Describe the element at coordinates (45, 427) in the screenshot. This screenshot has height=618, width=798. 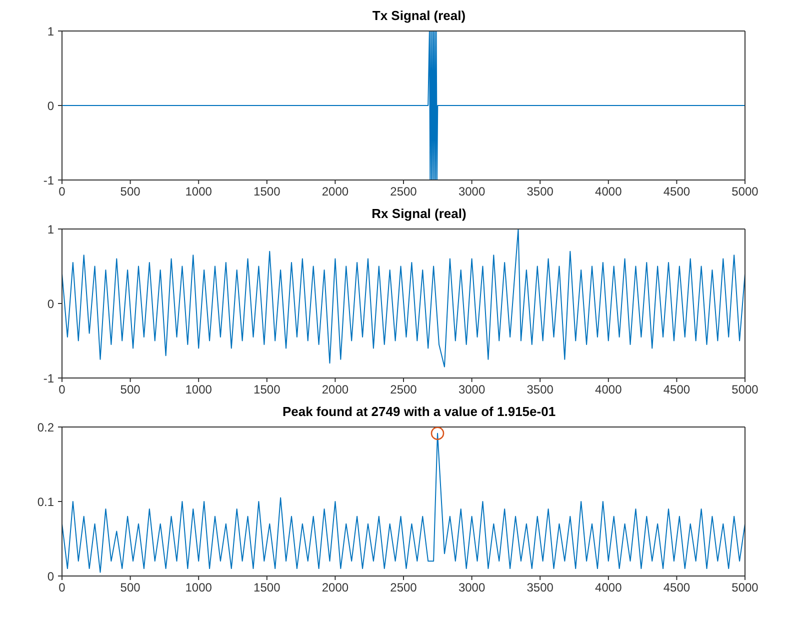
I see `y-tick-label: 0.2` at that location.